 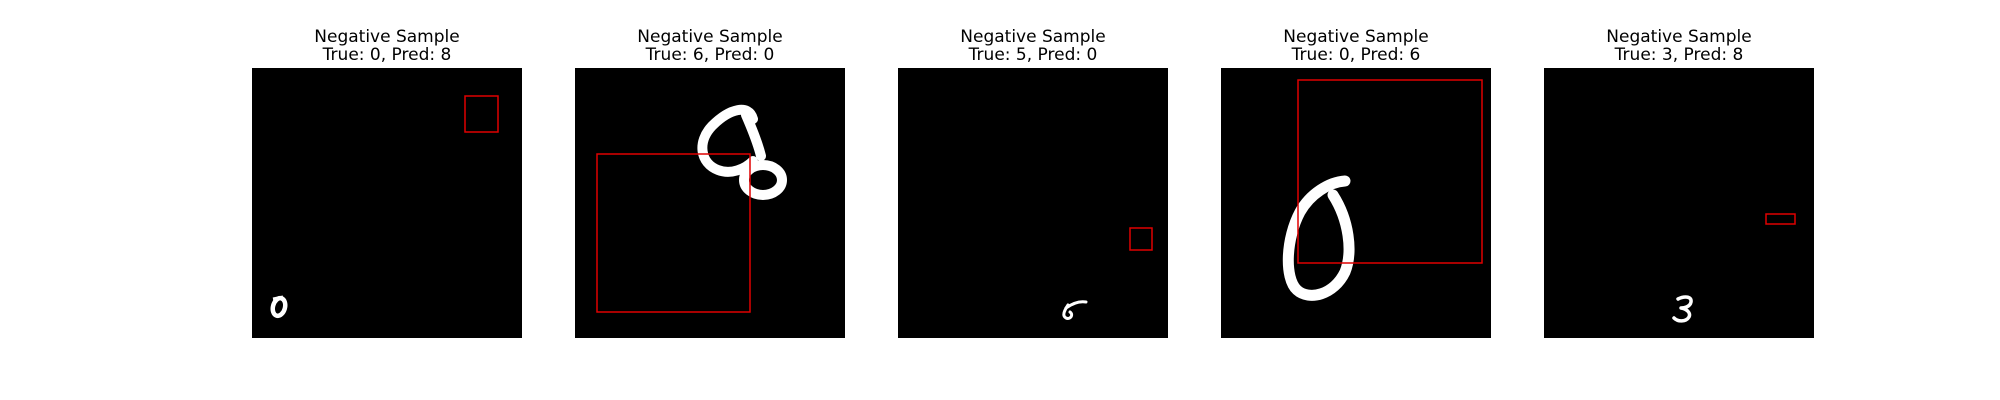 I want to click on panel-subtitle: True: 3, Pred: 8, so click(x=1679, y=55).